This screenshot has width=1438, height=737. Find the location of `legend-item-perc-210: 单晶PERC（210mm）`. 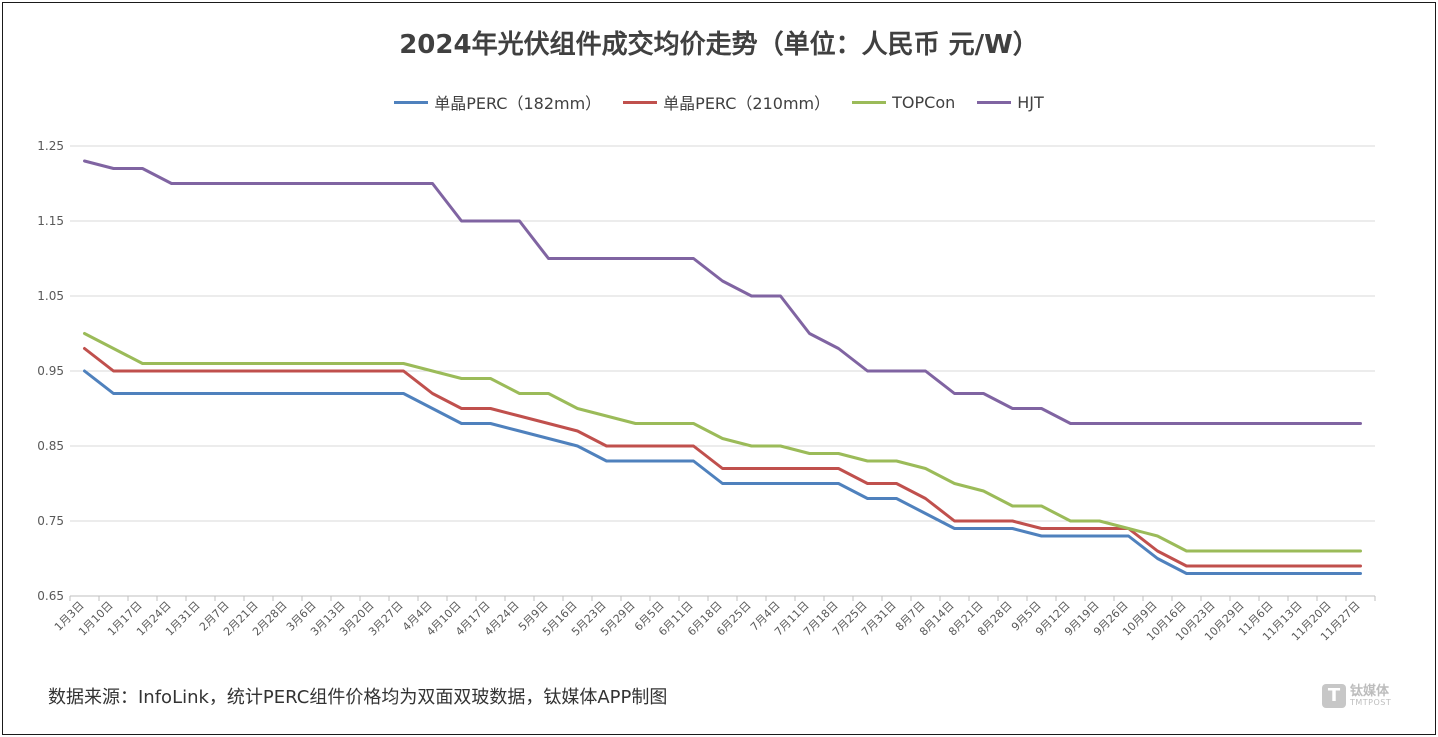

legend-item-perc-210: 单晶PERC（210mm） is located at coordinates (726, 102).